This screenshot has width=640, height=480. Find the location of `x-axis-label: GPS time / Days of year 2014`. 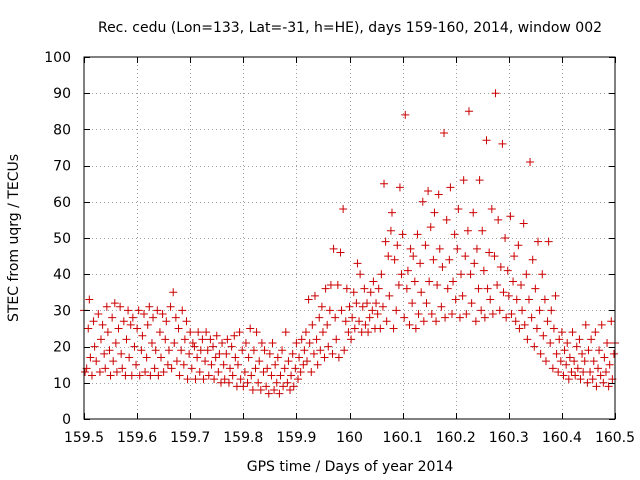

x-axis-label: GPS time / Days of year 2014 is located at coordinates (350, 467).